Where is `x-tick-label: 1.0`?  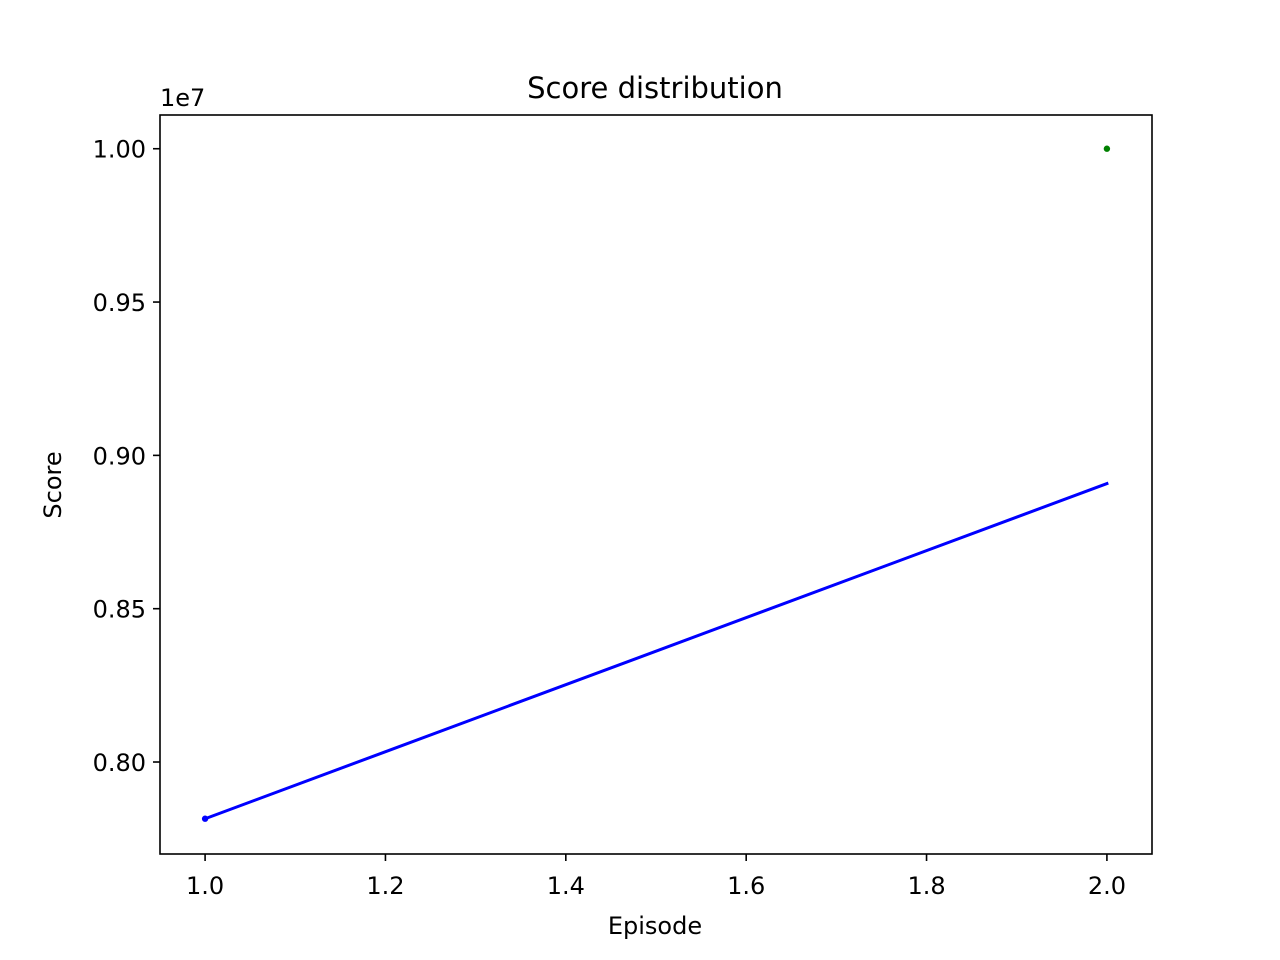 x-tick-label: 1.0 is located at coordinates (205, 886).